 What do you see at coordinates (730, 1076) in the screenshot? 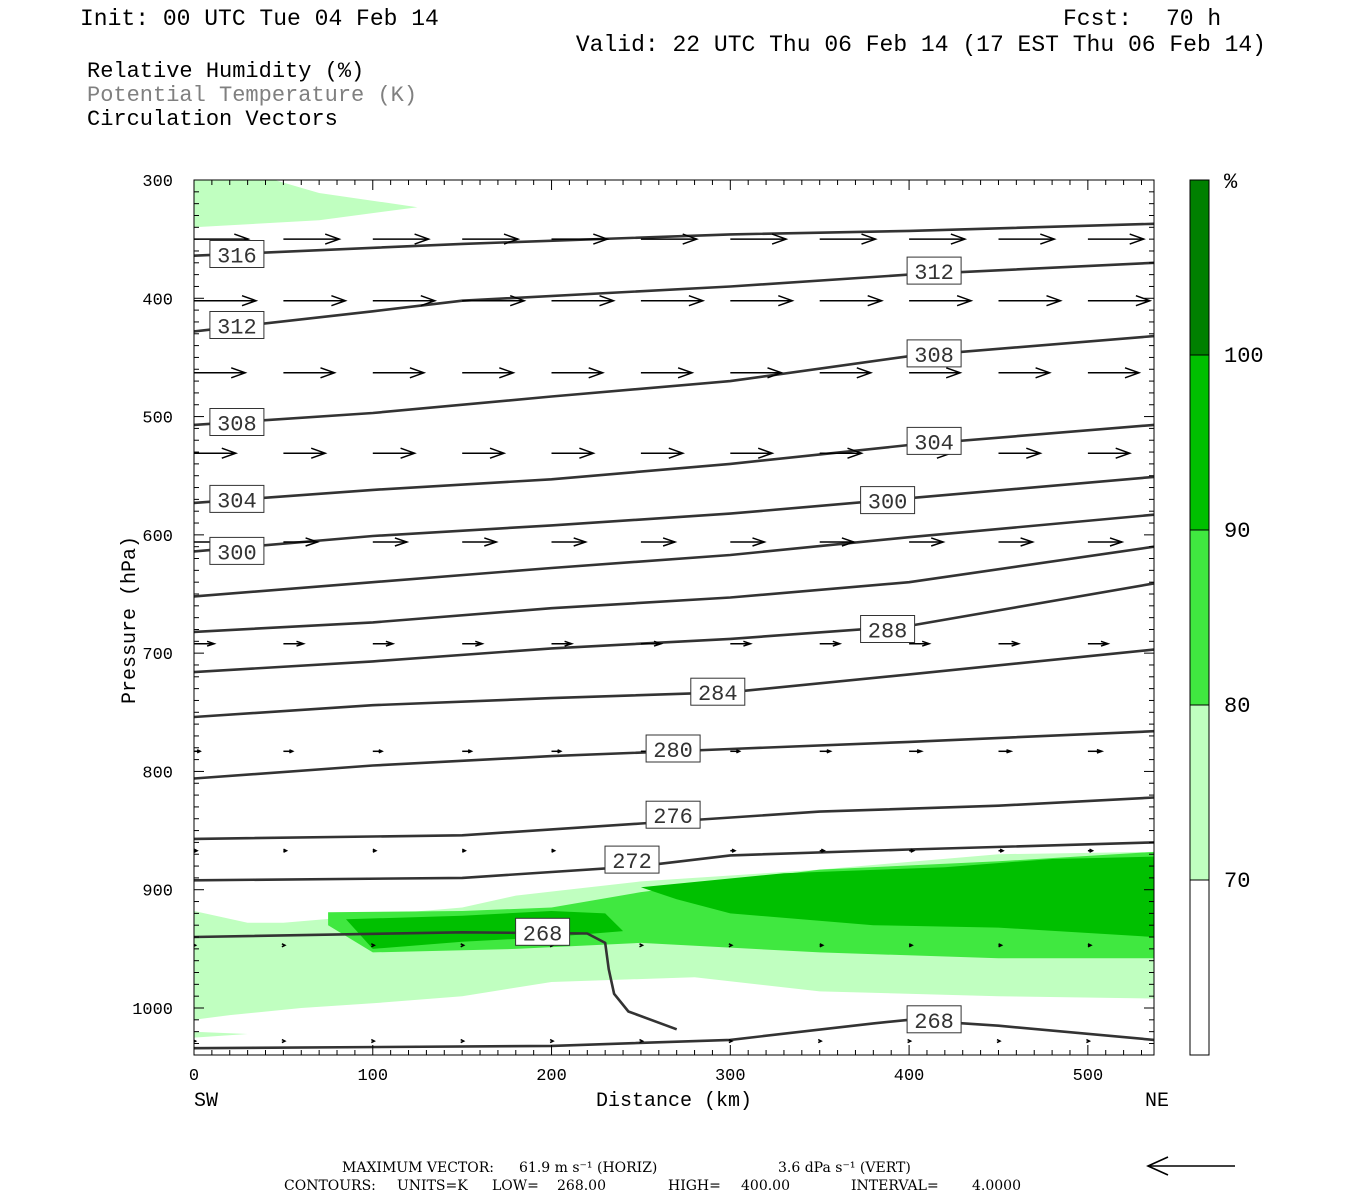
I see `x-tick-label: 300` at bounding box center [730, 1076].